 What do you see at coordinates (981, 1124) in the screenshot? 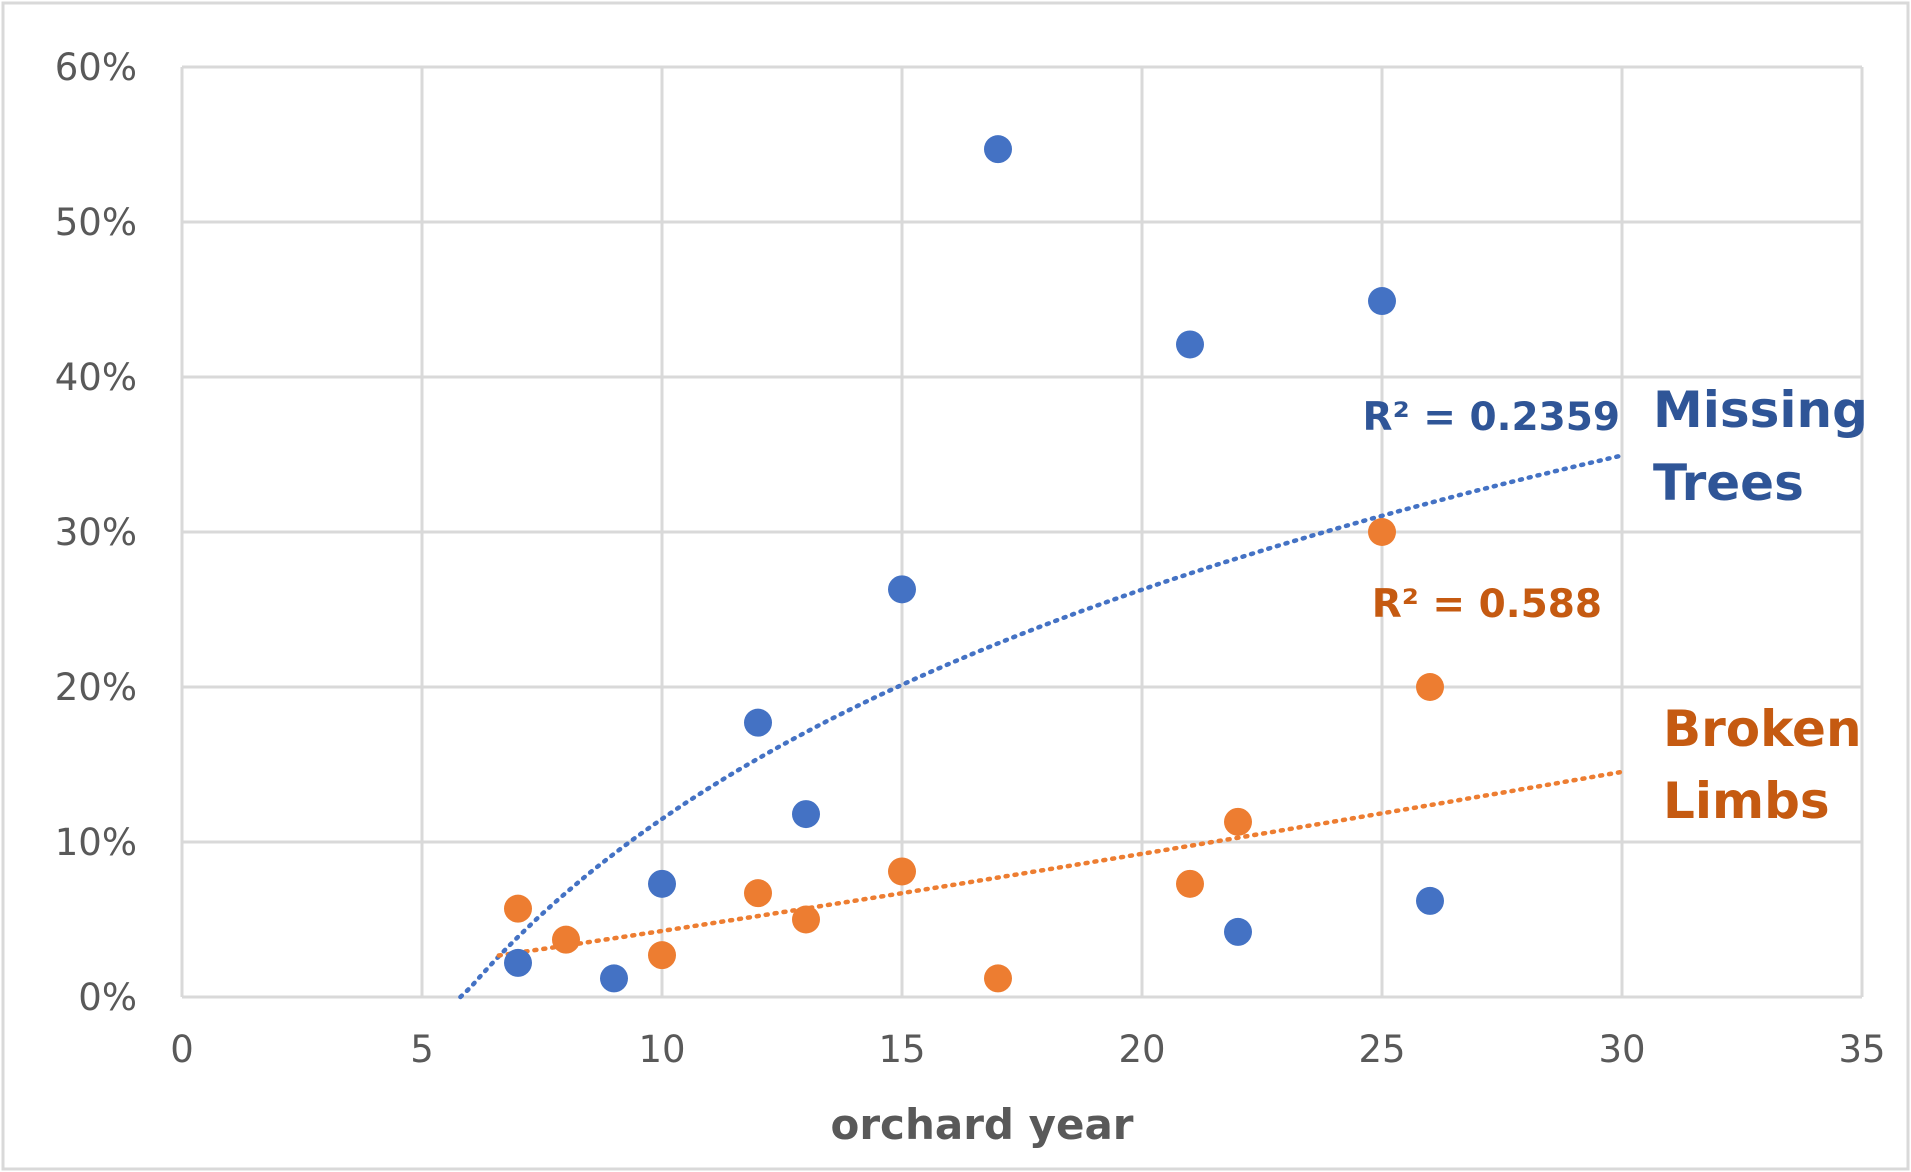
I see `x-axis-title: orchard year` at bounding box center [981, 1124].